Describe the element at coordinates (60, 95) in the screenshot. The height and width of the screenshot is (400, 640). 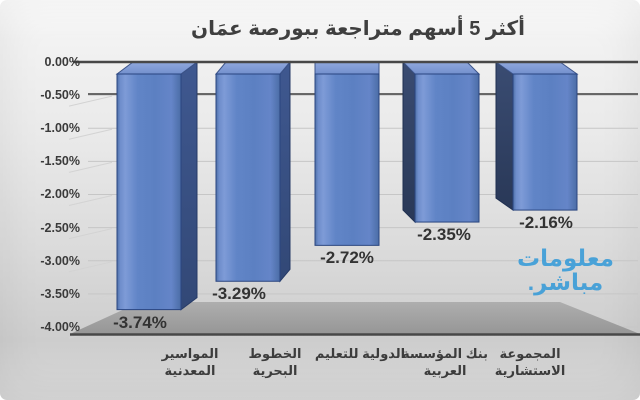
I see `y-axis-tick-label: -0.50%` at that location.